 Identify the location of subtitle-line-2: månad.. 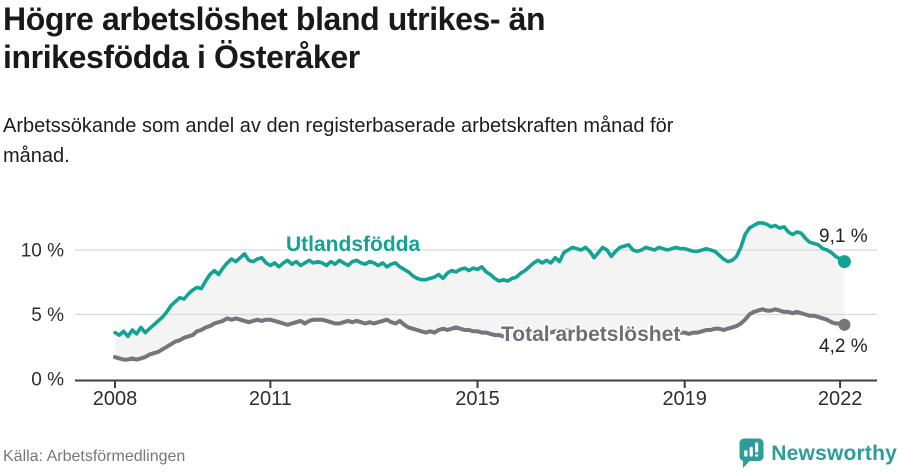
(36, 156).